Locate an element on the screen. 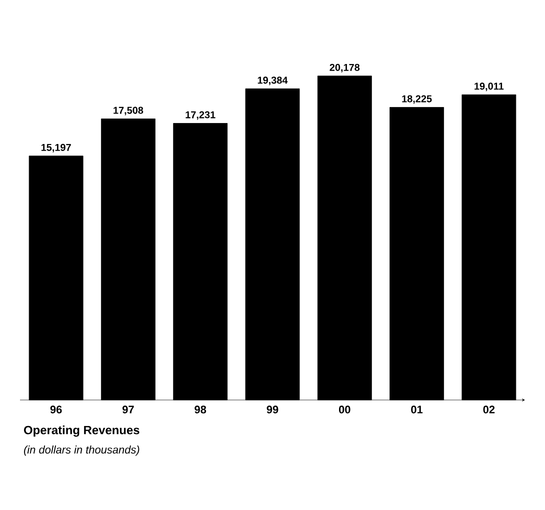  text: Operating Revenues is located at coordinates (82, 431).